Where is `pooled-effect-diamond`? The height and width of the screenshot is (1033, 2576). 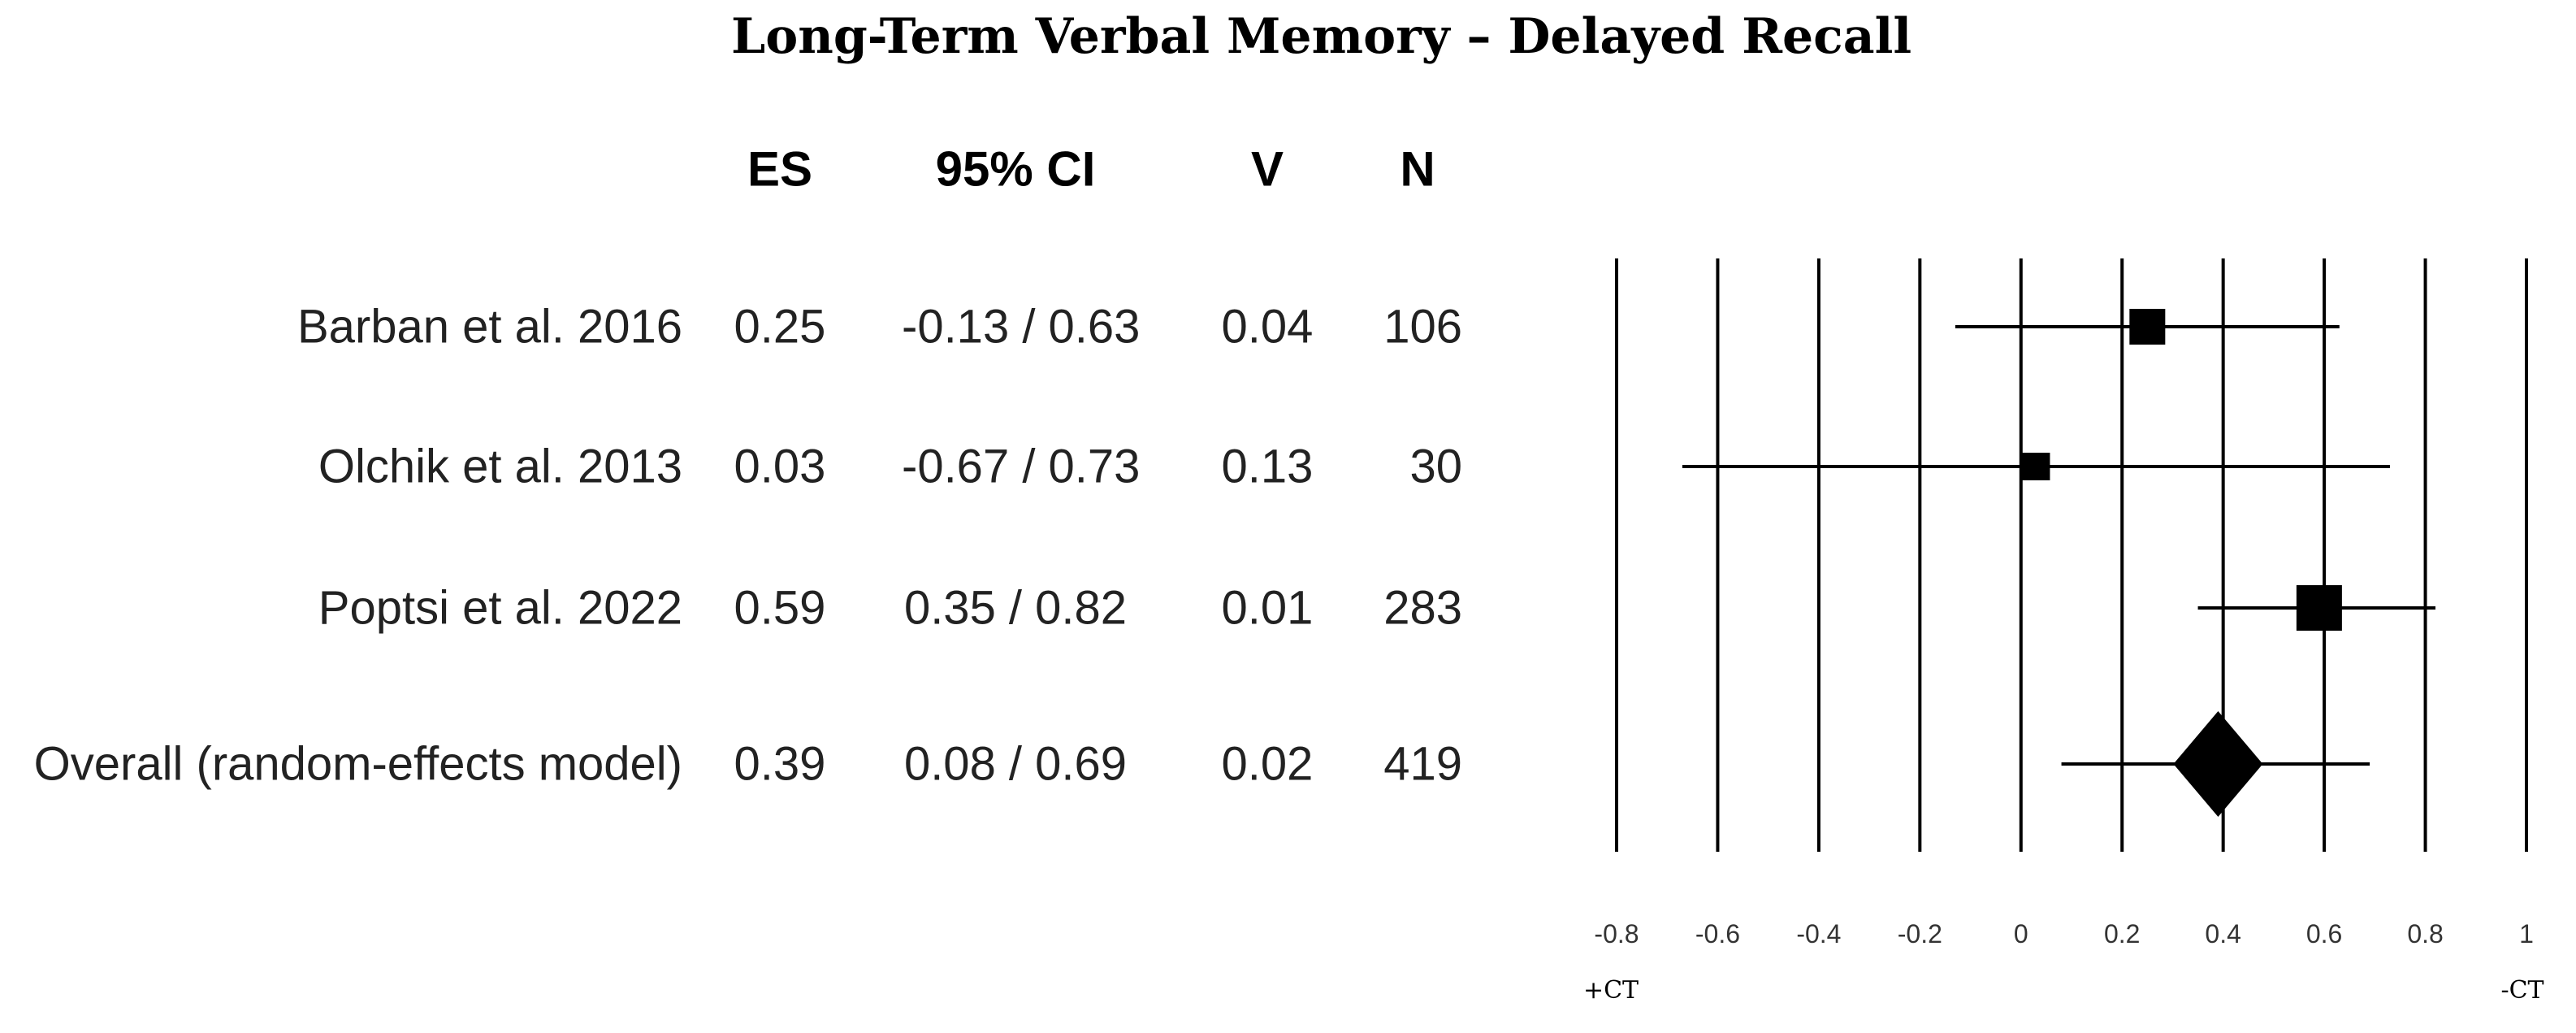
pooled-effect-diamond is located at coordinates (2218, 764).